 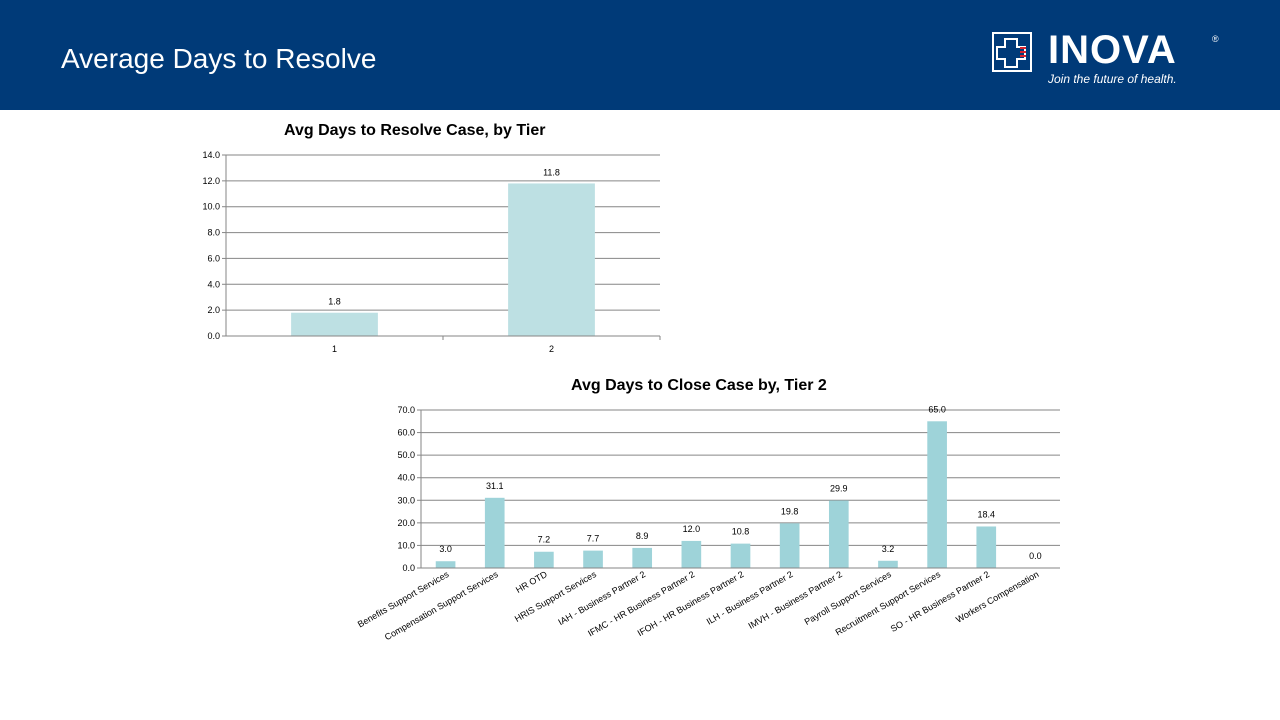 What do you see at coordinates (403, 599) in the screenshot?
I see `chart2-category-label: Benefits Support Services` at bounding box center [403, 599].